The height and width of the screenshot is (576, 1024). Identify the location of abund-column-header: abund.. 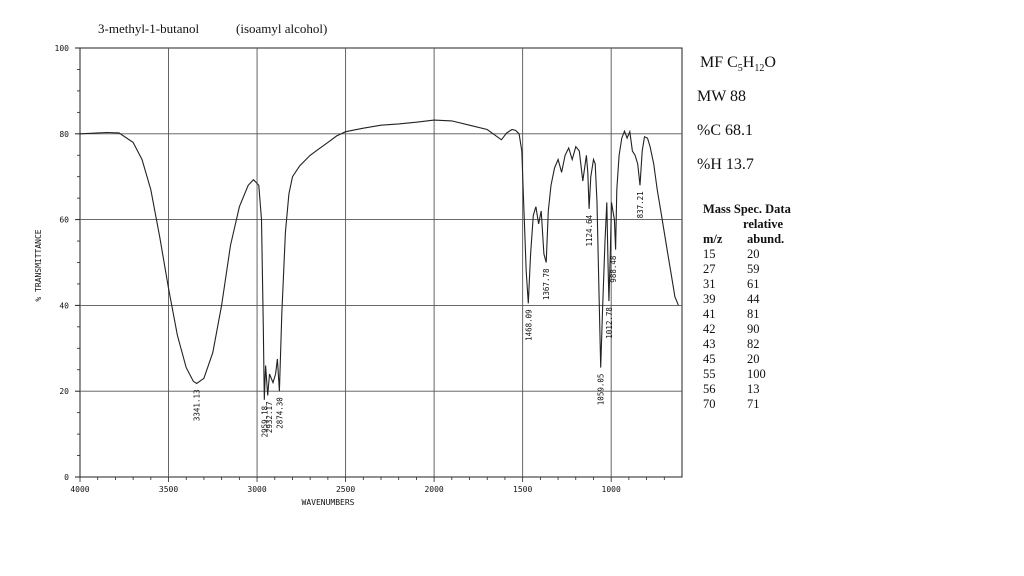
(766, 239).